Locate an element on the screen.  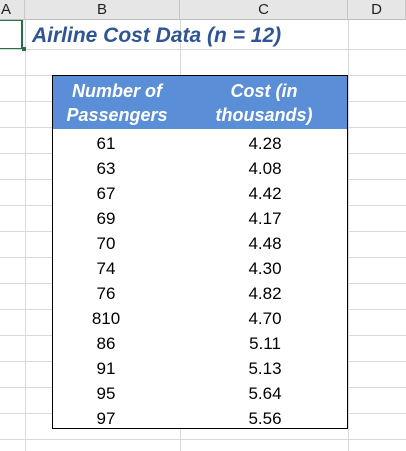
passengers-cell: 61 is located at coordinates (106, 143).